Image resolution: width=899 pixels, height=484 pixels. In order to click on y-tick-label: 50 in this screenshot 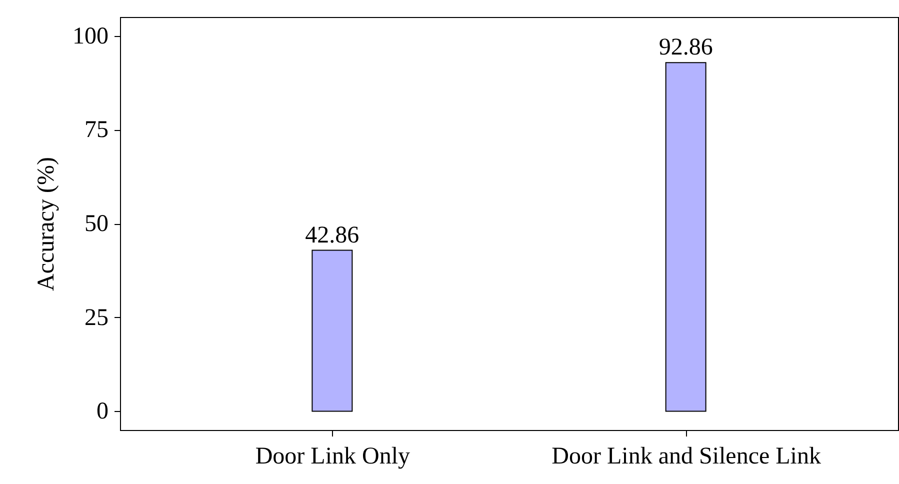, I will do `click(96, 224)`.